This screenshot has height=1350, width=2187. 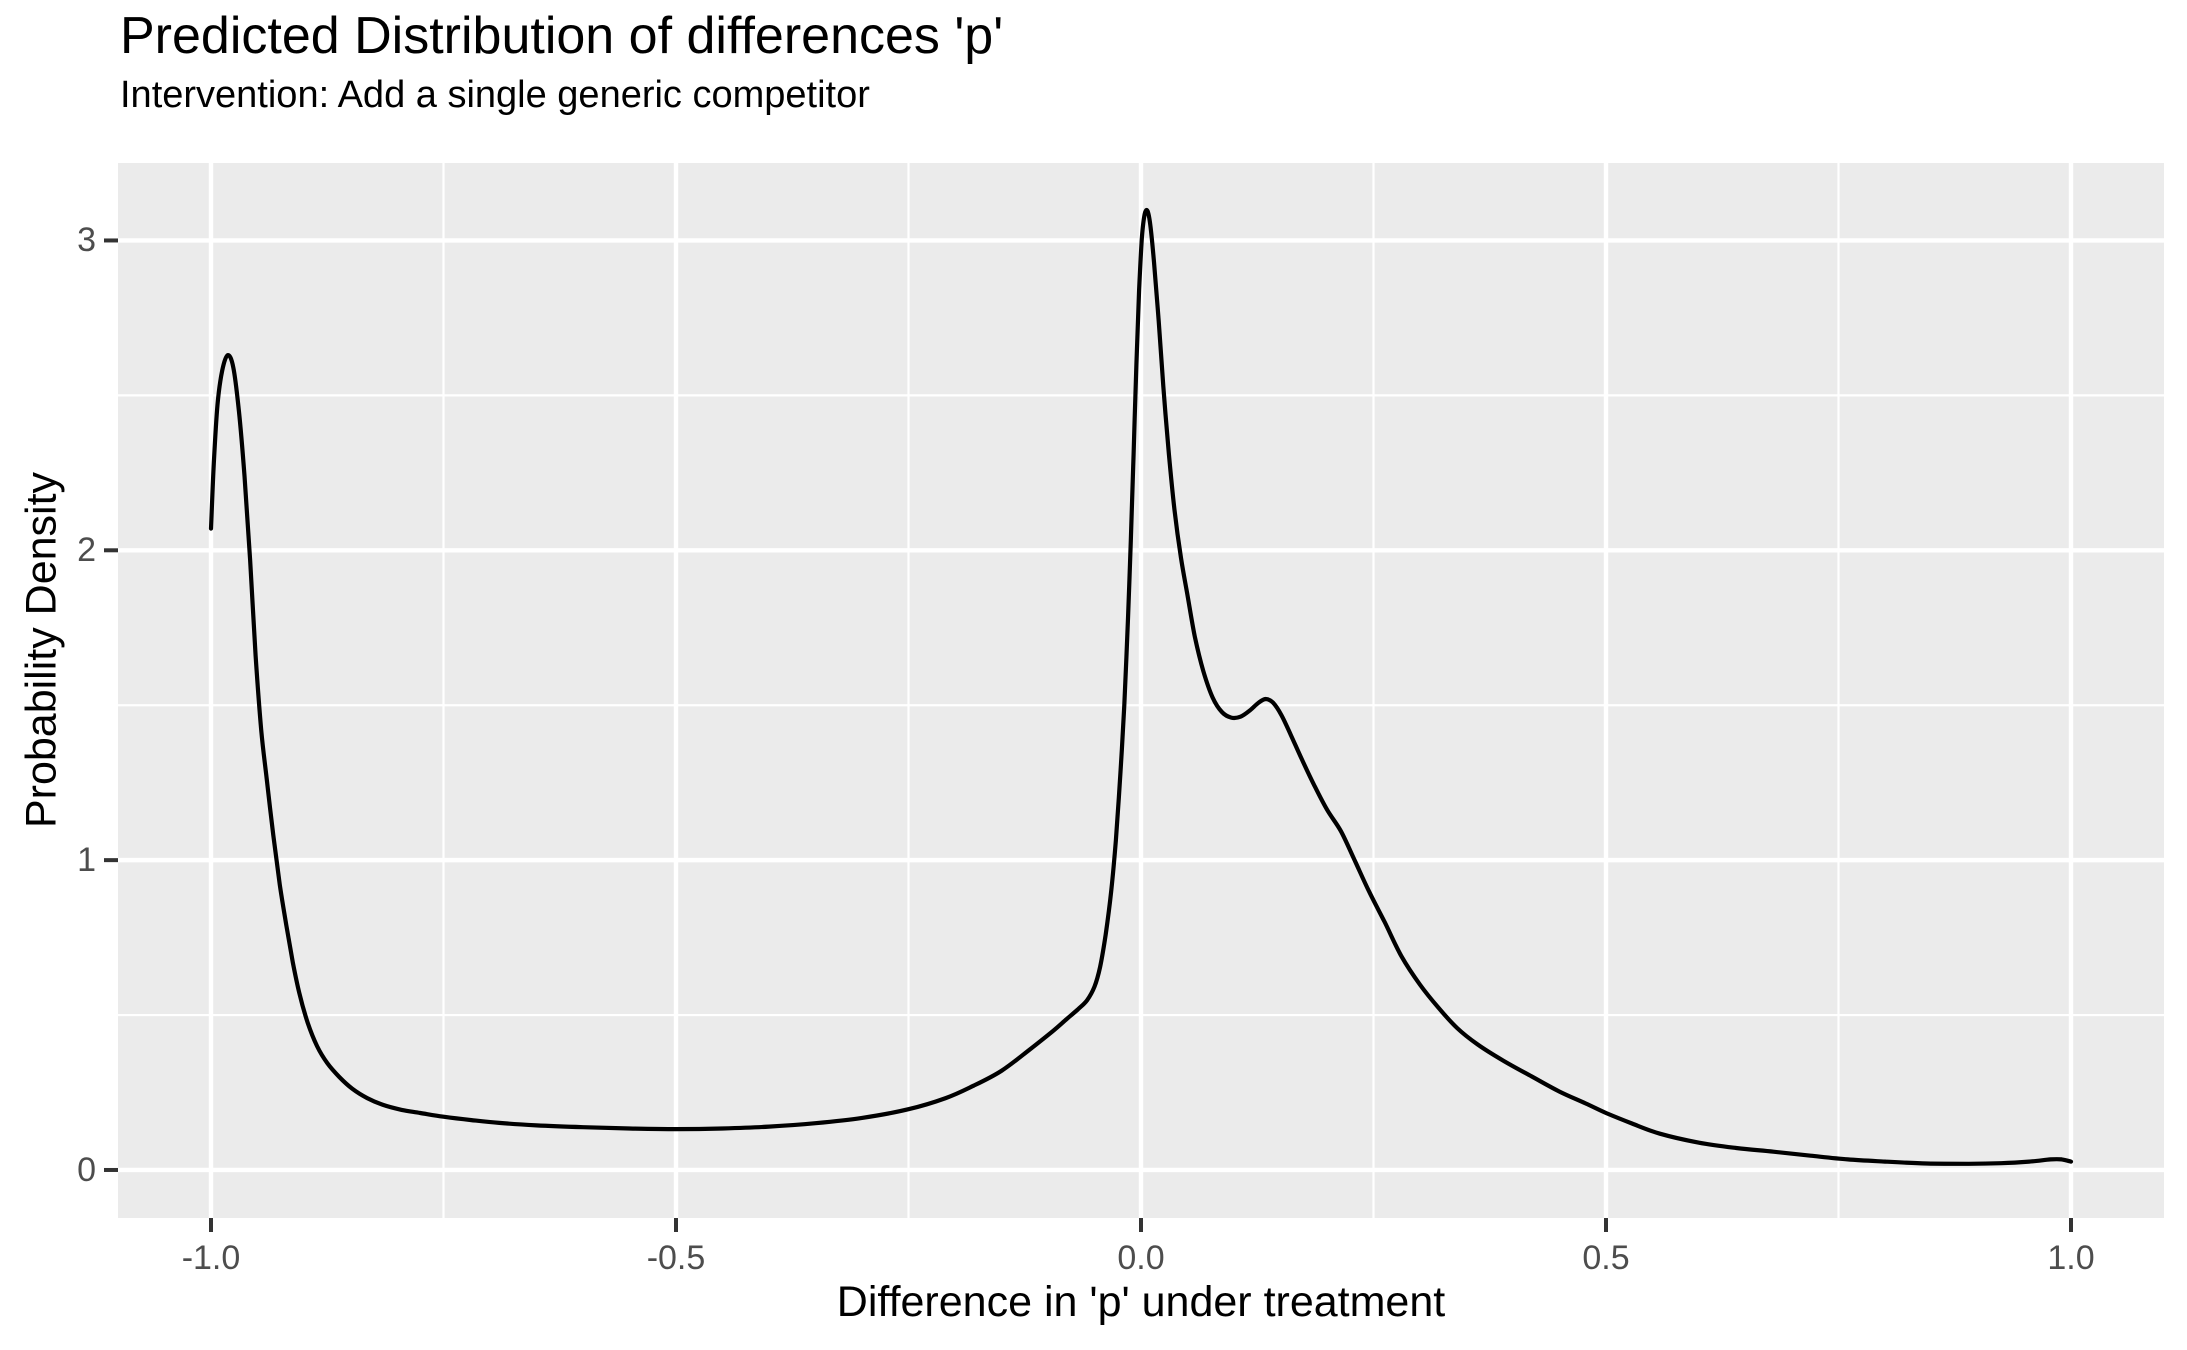 What do you see at coordinates (2071, 1258) in the screenshot?
I see `x-tick-label: 1.0` at bounding box center [2071, 1258].